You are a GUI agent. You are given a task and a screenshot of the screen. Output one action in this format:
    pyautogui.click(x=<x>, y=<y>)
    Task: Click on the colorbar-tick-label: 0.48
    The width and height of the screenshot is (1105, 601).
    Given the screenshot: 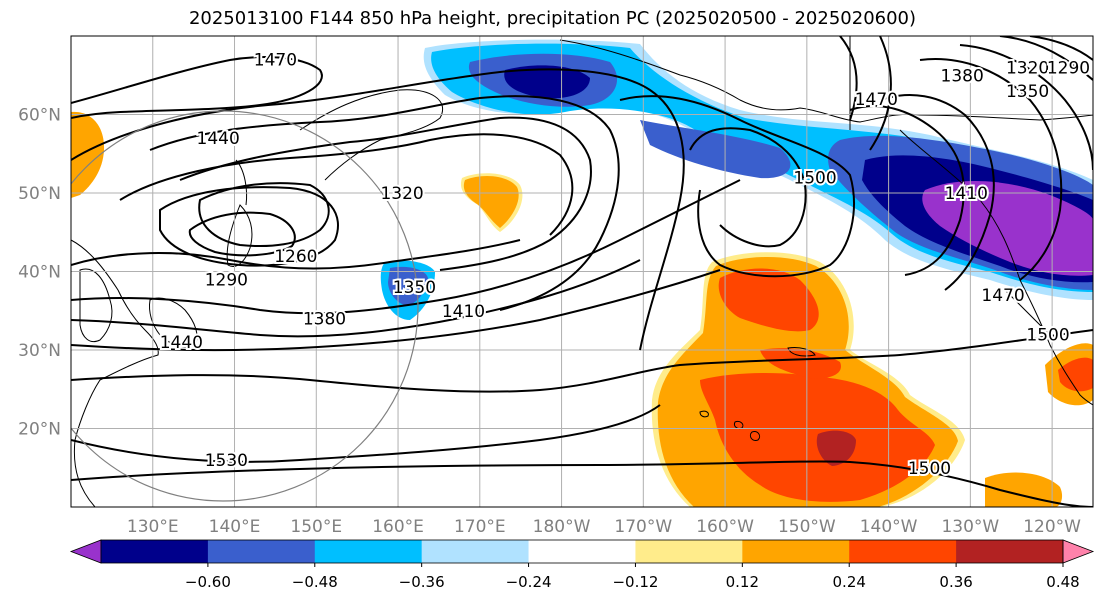 What is the action you would take?
    pyautogui.click(x=1062, y=582)
    